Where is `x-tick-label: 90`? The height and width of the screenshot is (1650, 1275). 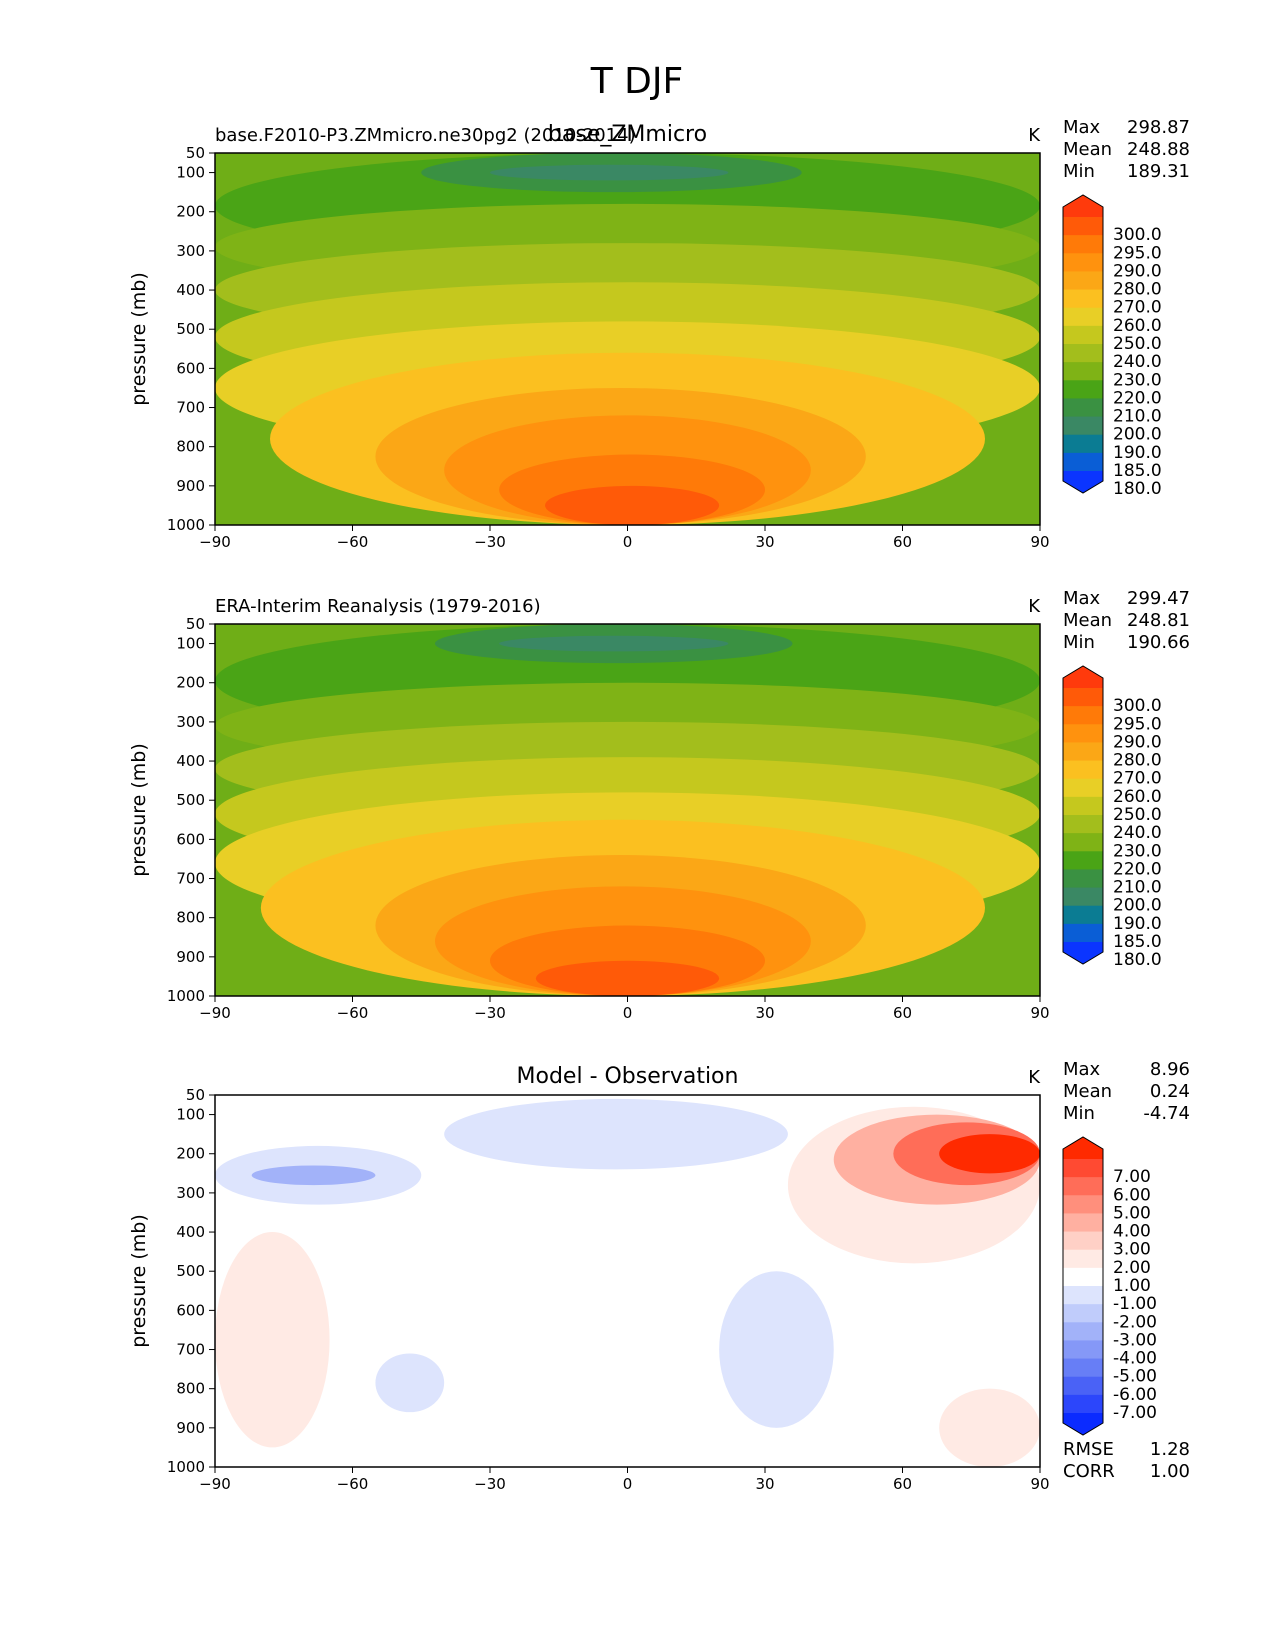
x-tick-label: 90 is located at coordinates (1039, 1484).